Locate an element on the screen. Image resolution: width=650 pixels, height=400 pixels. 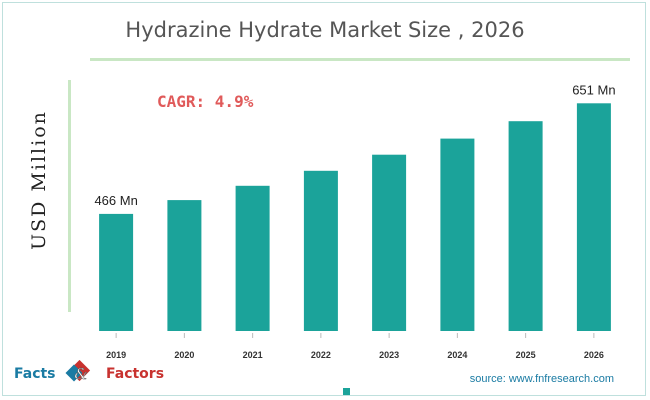
title-underline is located at coordinates (360, 59).